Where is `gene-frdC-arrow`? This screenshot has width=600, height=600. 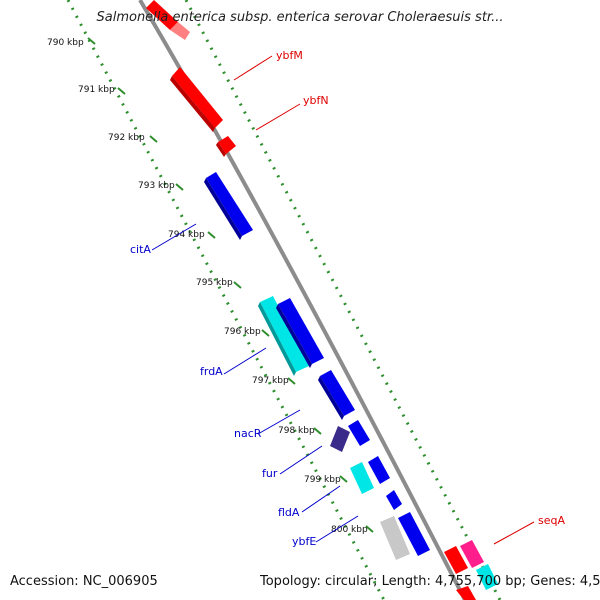 gene-frdC-arrow is located at coordinates (336, 395).